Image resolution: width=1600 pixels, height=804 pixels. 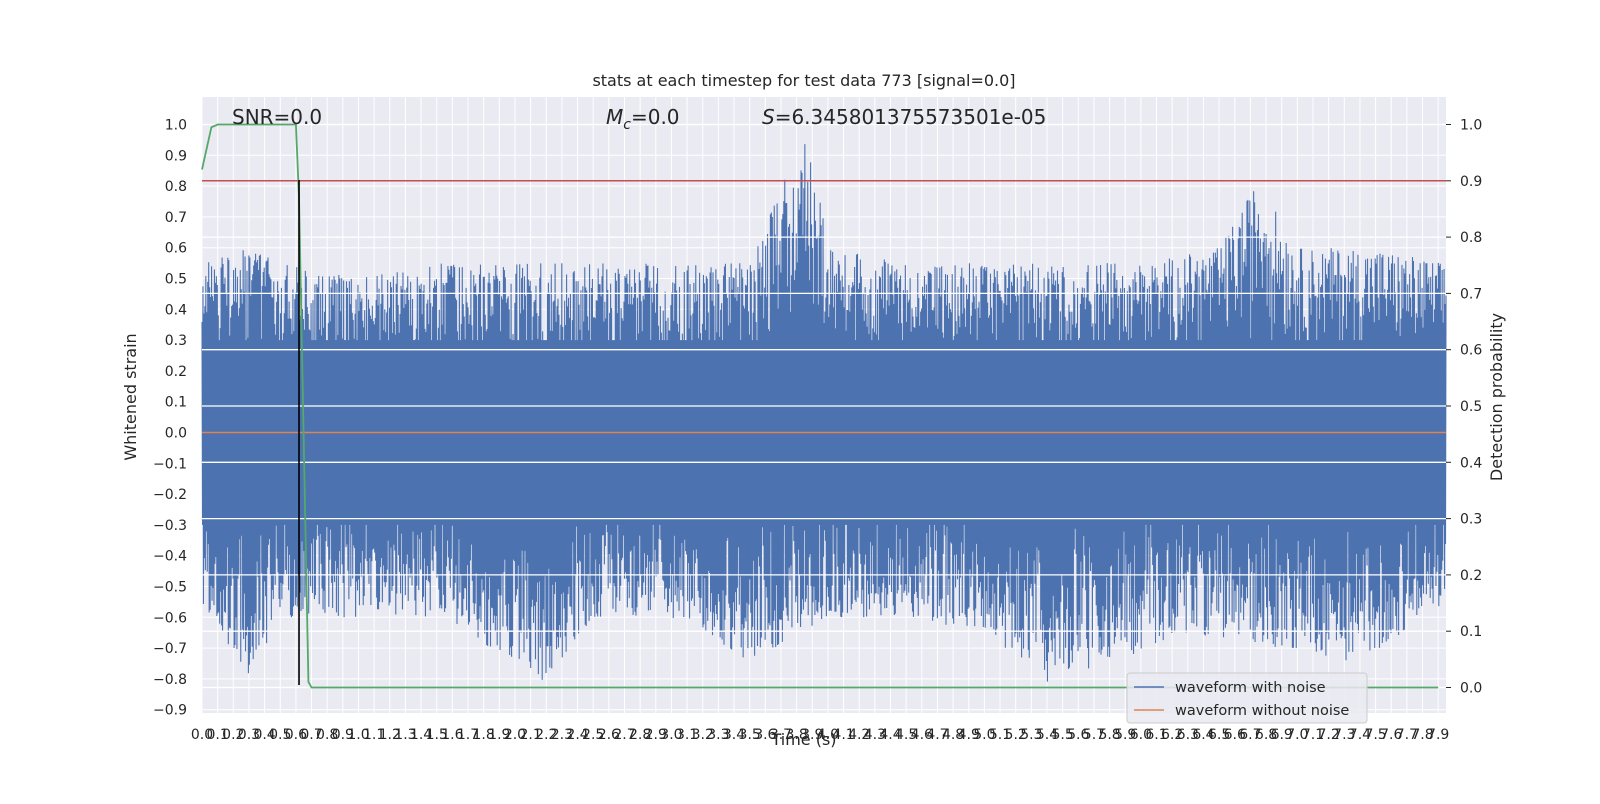 What do you see at coordinates (1016, 735) in the screenshot?
I see `x-tick-label: 5.2` at bounding box center [1016, 735].